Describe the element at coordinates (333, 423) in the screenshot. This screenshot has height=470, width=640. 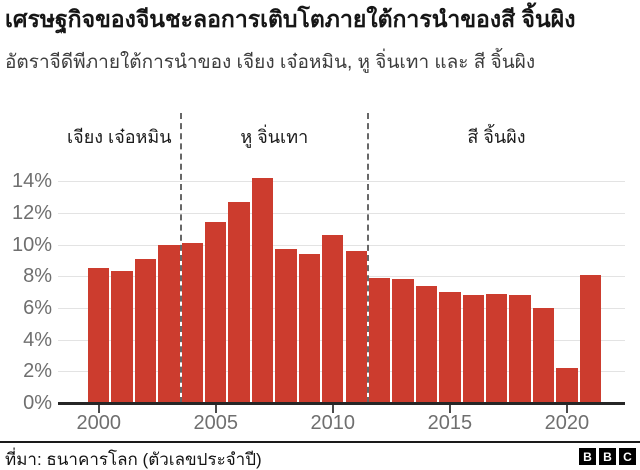
I see `x-axis-tick-label: 2010` at that location.